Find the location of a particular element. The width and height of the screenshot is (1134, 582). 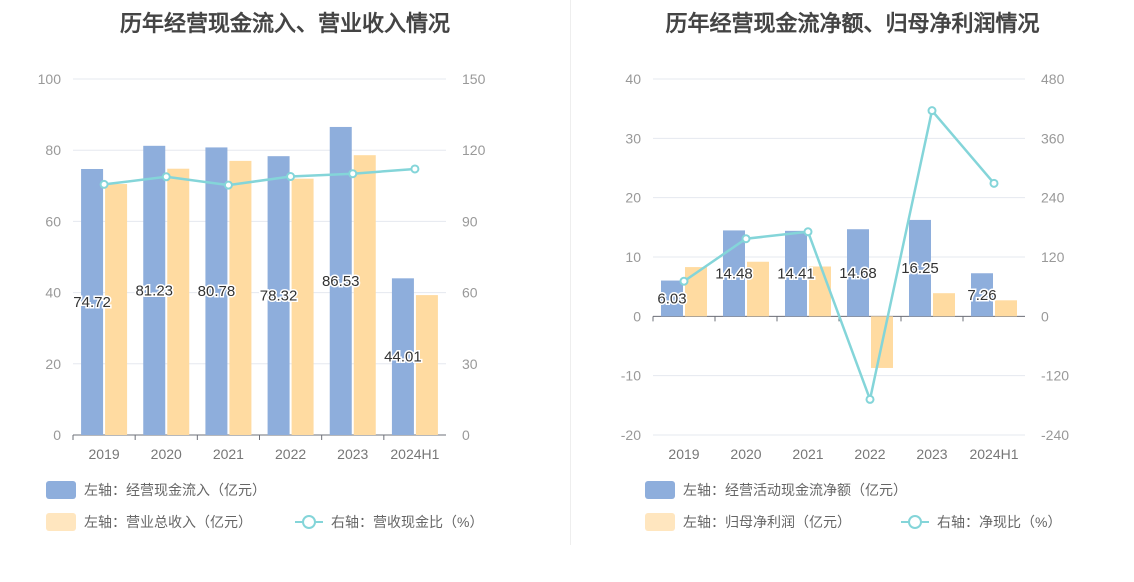

data-label: 81.23 is located at coordinates (154, 290).